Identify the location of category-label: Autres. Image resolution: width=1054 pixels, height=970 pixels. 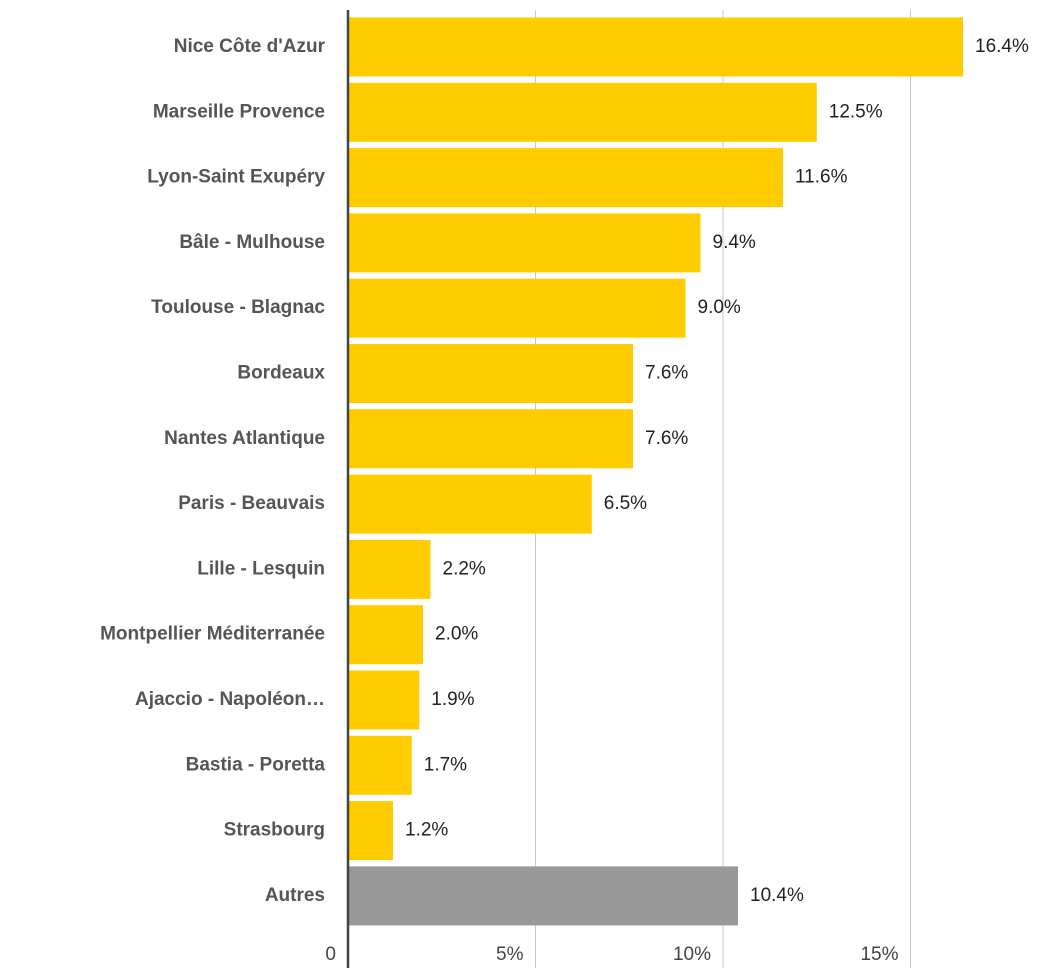
(295, 895).